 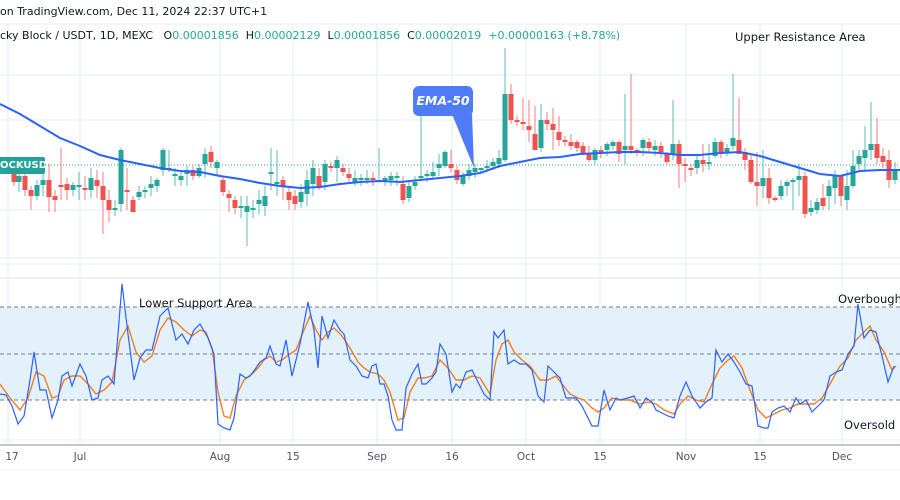 What do you see at coordinates (377, 457) in the screenshot?
I see `time-axis-label: Sep` at bounding box center [377, 457].